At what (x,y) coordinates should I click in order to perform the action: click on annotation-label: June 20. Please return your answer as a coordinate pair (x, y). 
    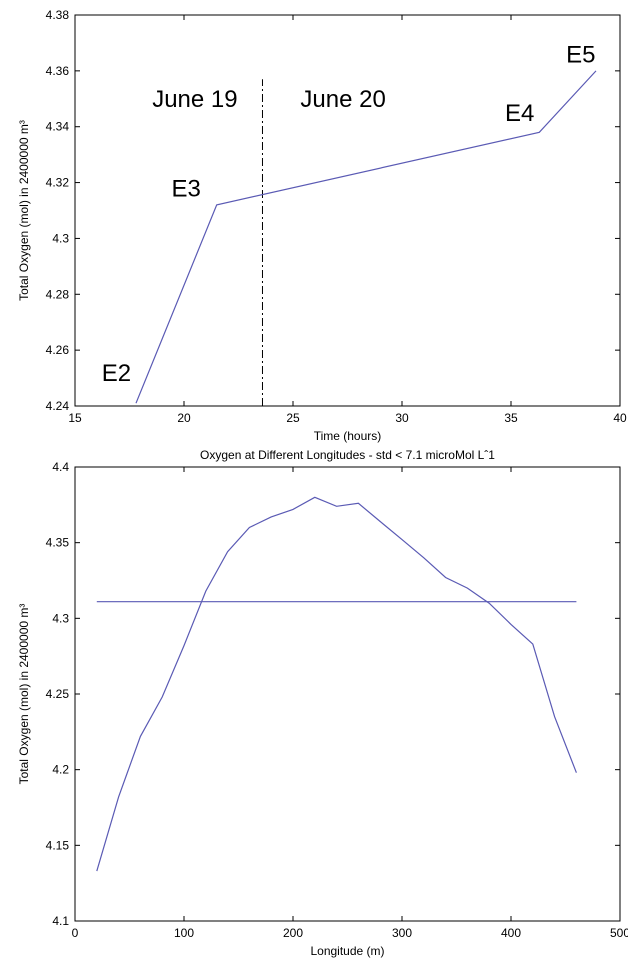
    Looking at the image, I should click on (342, 99).